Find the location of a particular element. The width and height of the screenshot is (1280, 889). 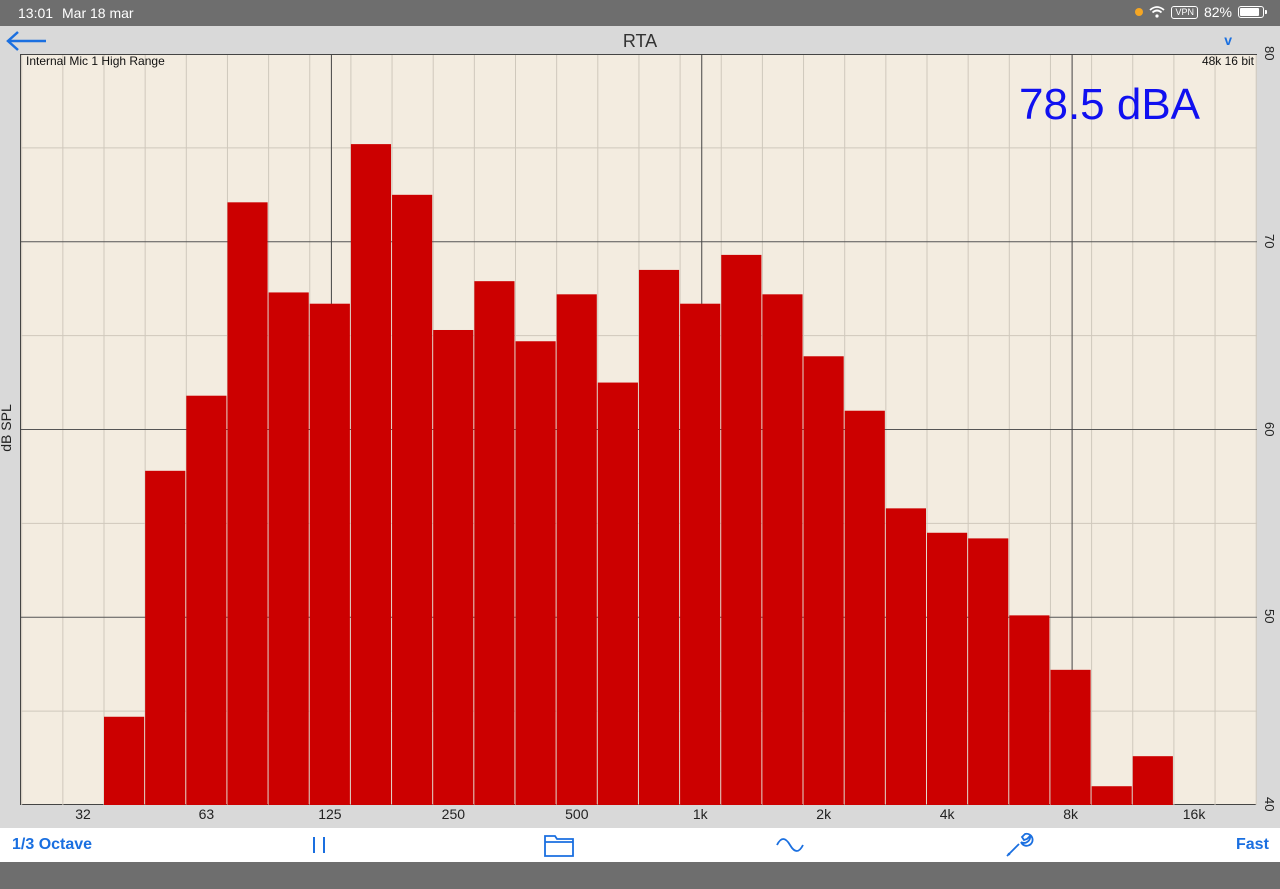

bar-2k is located at coordinates (823, 580).